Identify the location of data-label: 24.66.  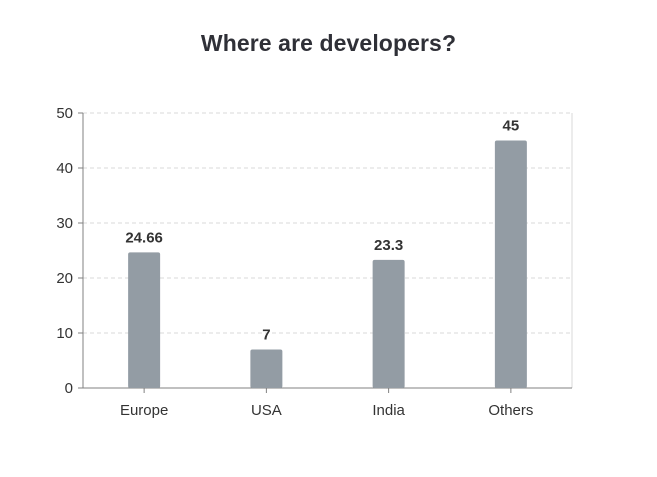
(144, 237).